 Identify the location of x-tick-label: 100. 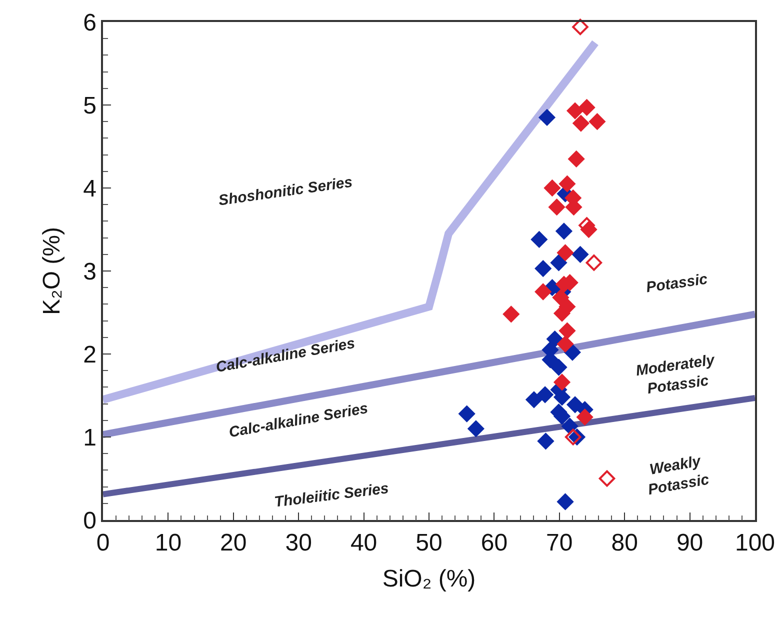
(755, 543).